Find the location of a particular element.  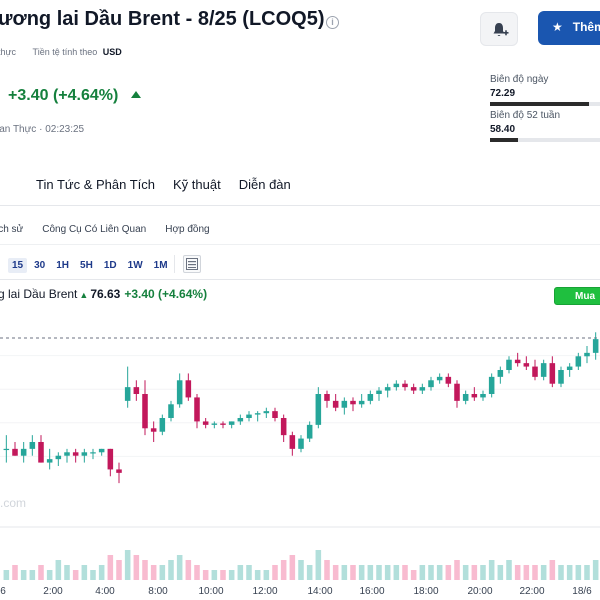

buy-button: Mua is located at coordinates (577, 296).